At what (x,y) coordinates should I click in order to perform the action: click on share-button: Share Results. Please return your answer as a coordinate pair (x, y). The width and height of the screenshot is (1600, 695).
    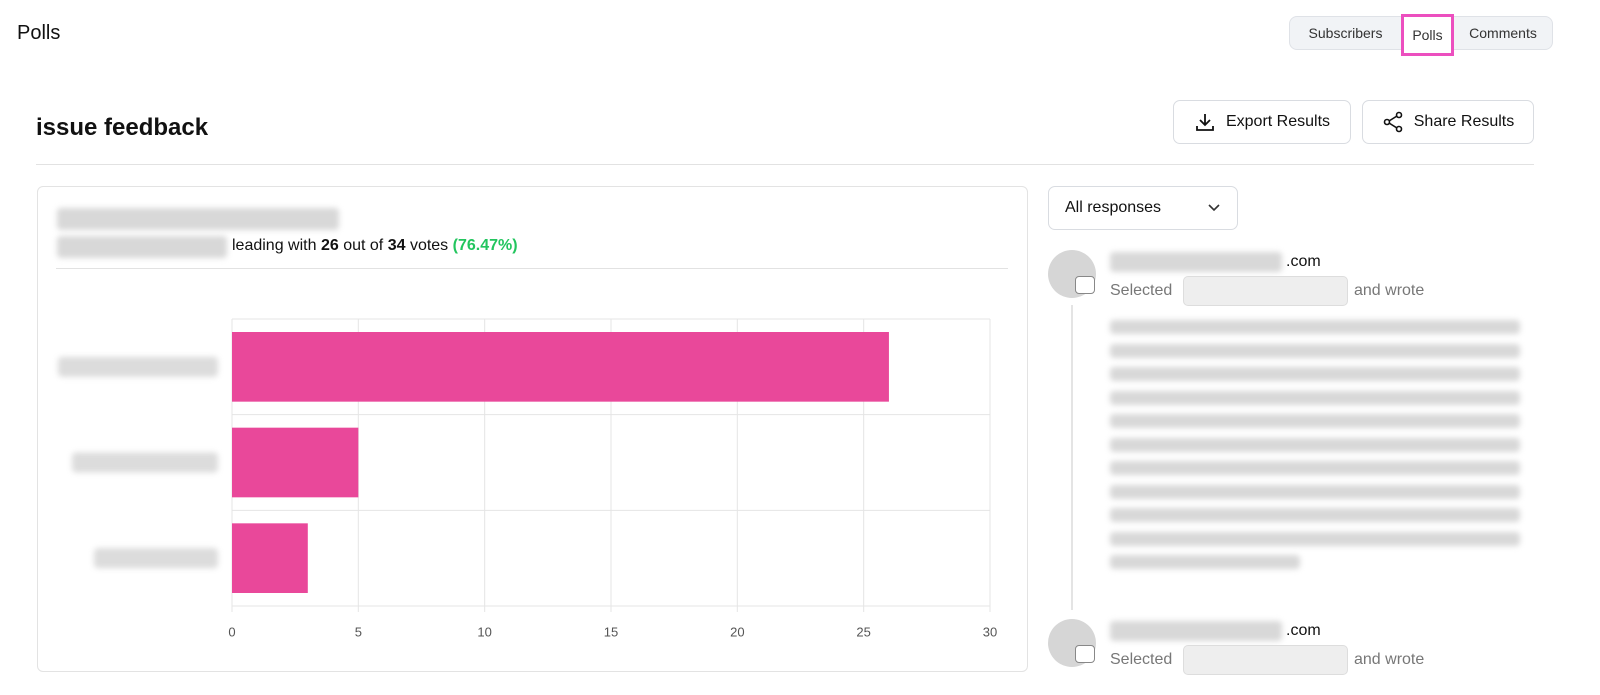
    Looking at the image, I should click on (1448, 122).